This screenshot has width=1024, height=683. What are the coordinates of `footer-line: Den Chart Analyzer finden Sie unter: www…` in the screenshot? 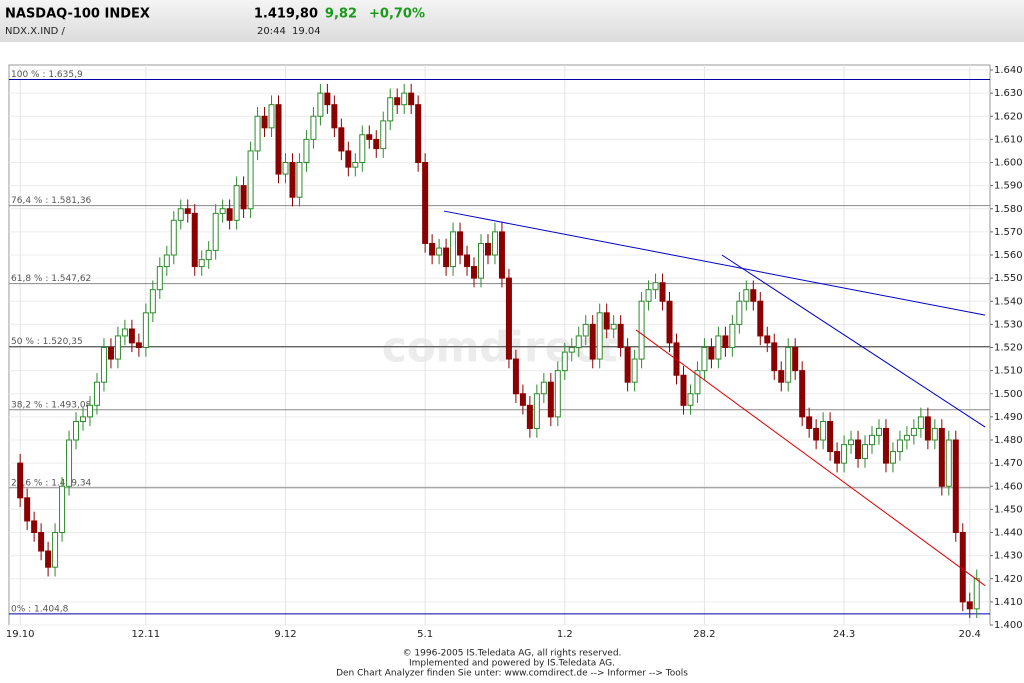 It's located at (512, 674).